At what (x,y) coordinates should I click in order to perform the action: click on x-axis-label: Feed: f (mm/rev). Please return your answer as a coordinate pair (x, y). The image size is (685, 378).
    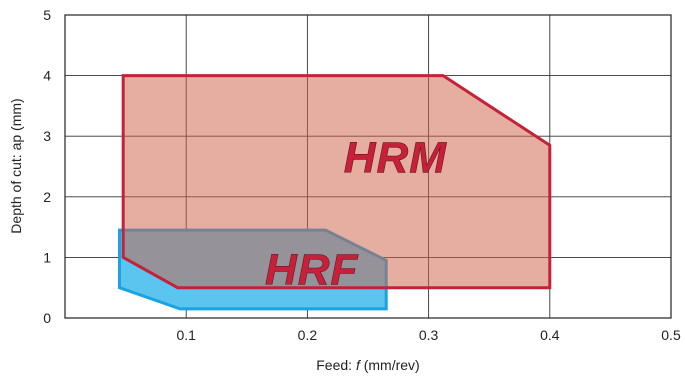
    Looking at the image, I should click on (367, 365).